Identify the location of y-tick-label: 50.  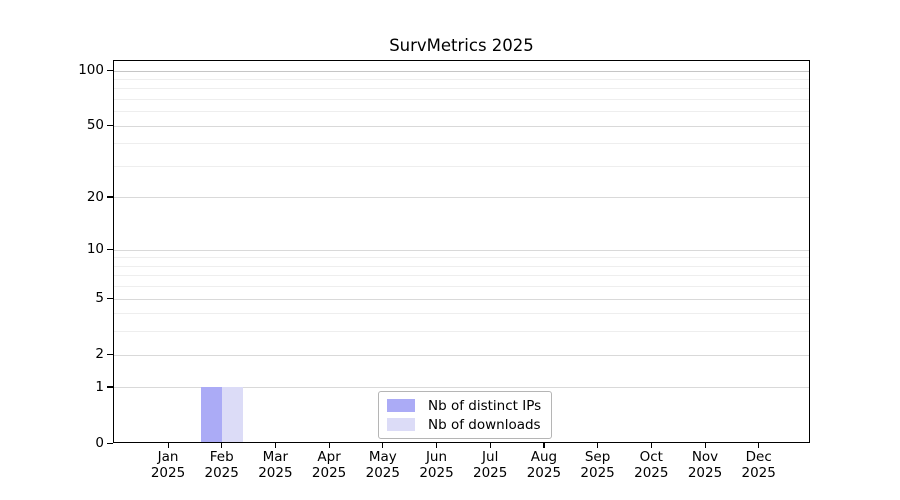
(95, 125).